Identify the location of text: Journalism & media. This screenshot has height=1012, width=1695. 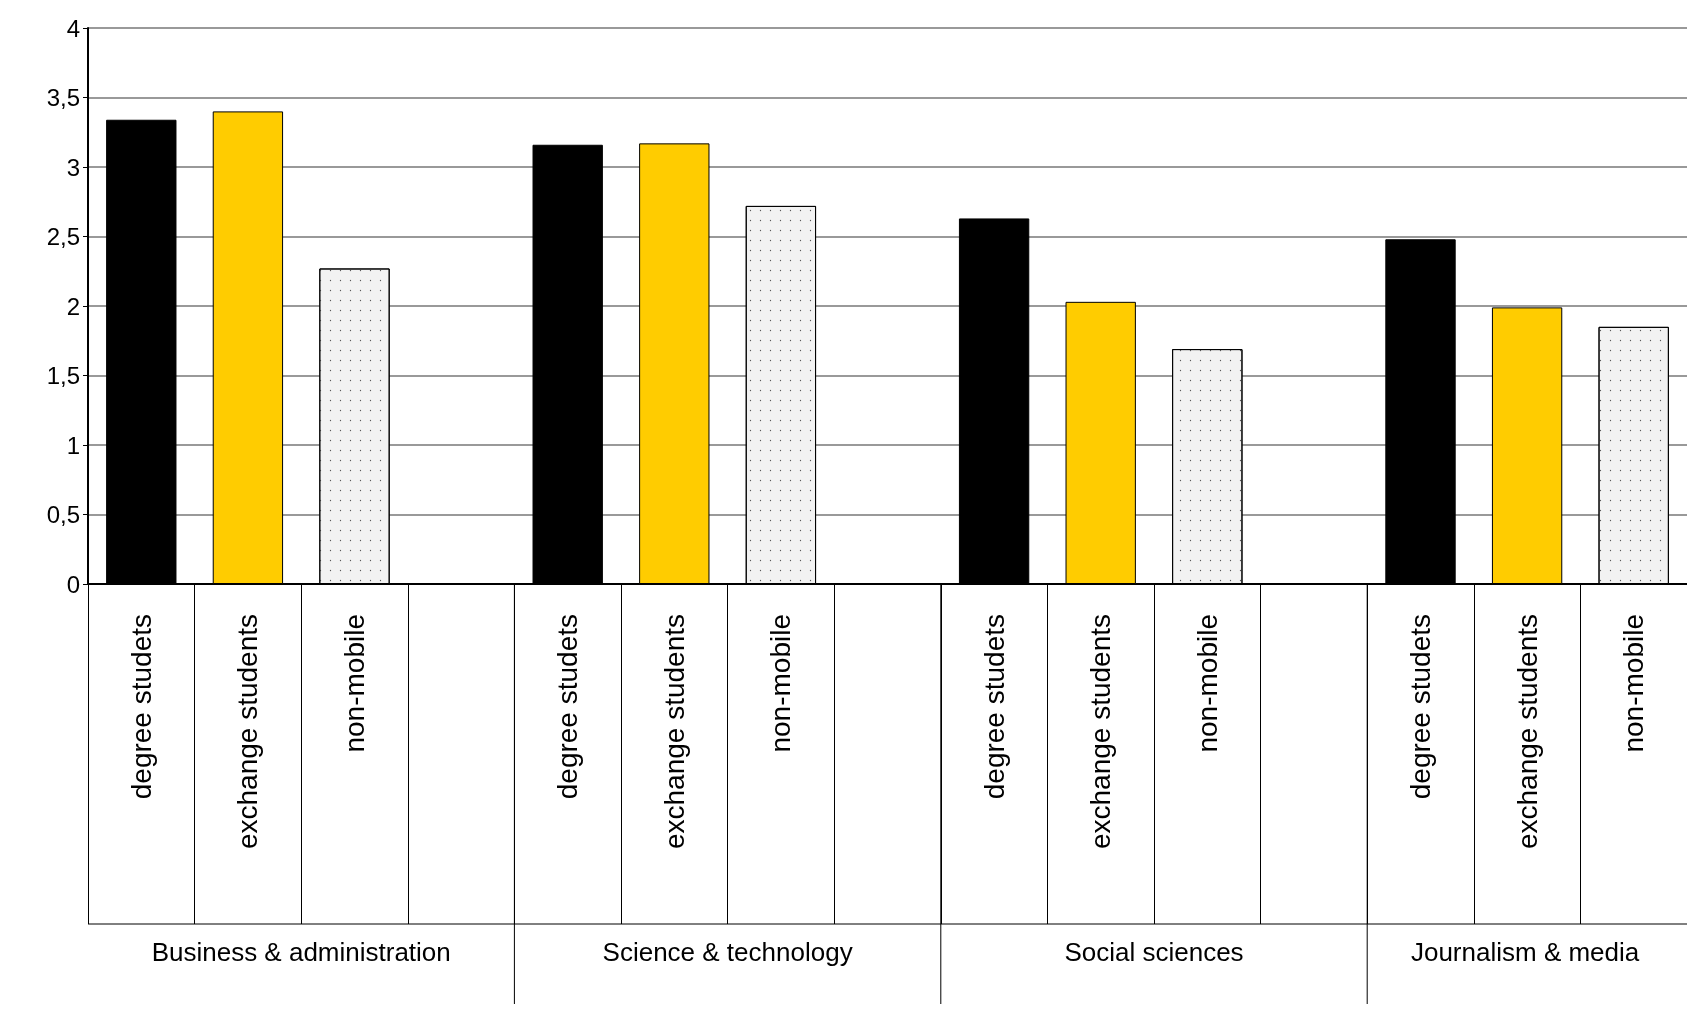
(1525, 952).